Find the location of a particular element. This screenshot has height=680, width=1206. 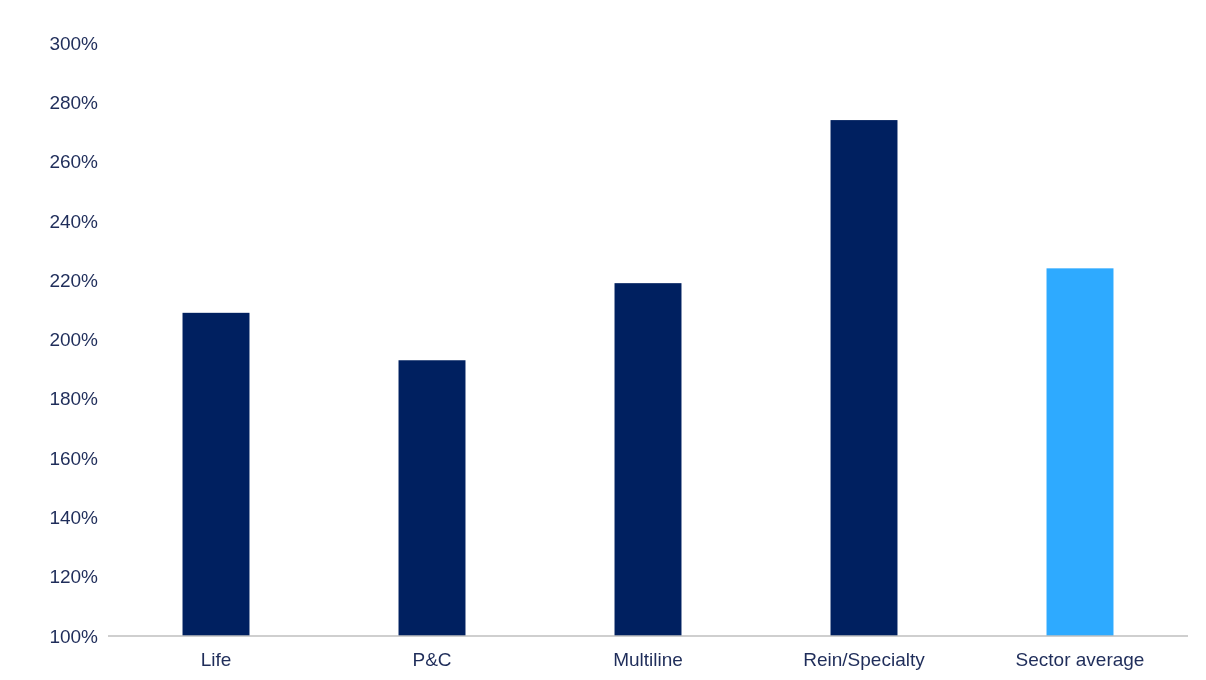

y-tick-label: 280% is located at coordinates (74, 102).